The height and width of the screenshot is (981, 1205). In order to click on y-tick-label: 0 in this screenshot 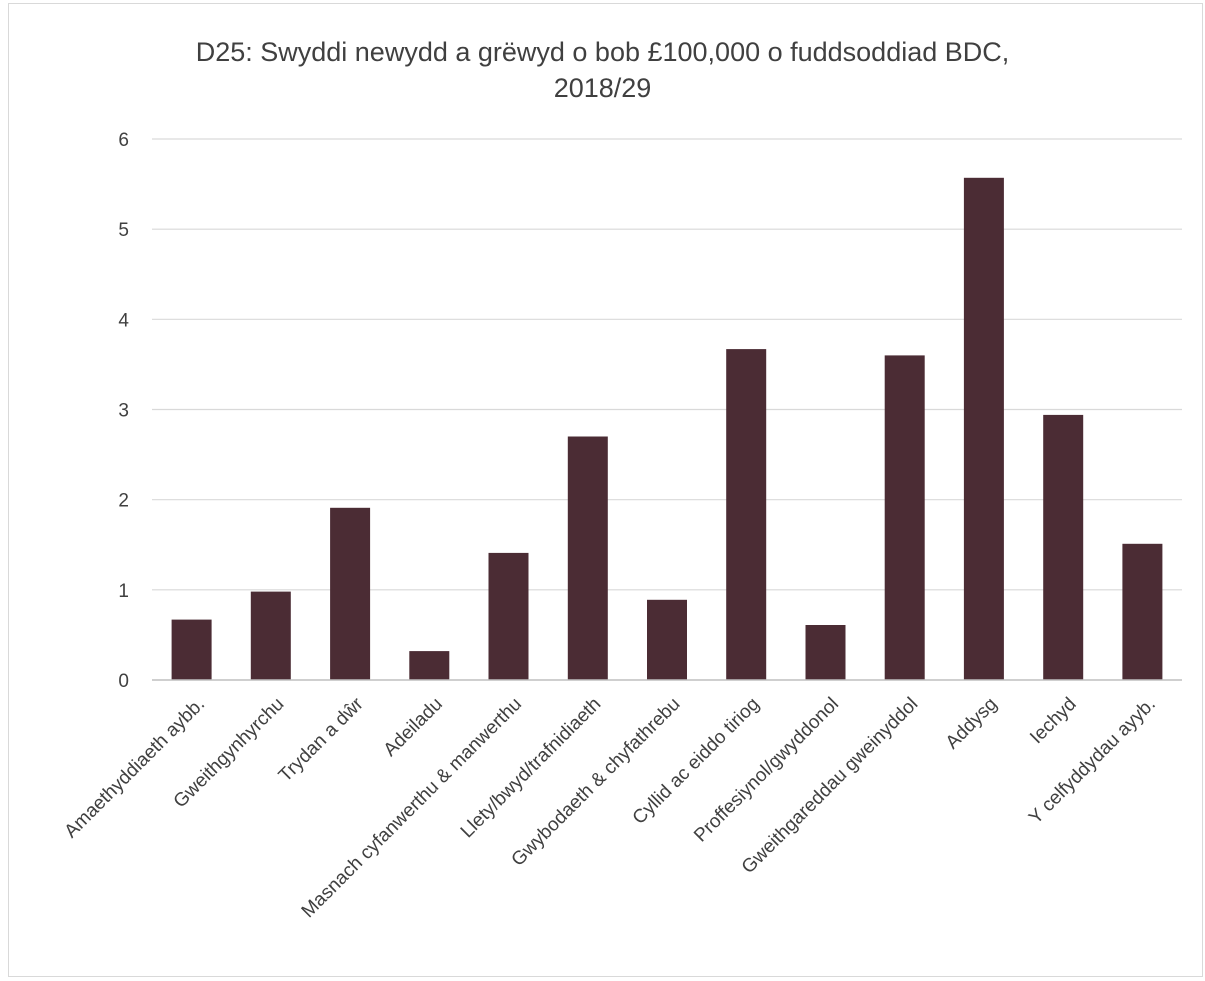, I will do `click(123, 681)`.